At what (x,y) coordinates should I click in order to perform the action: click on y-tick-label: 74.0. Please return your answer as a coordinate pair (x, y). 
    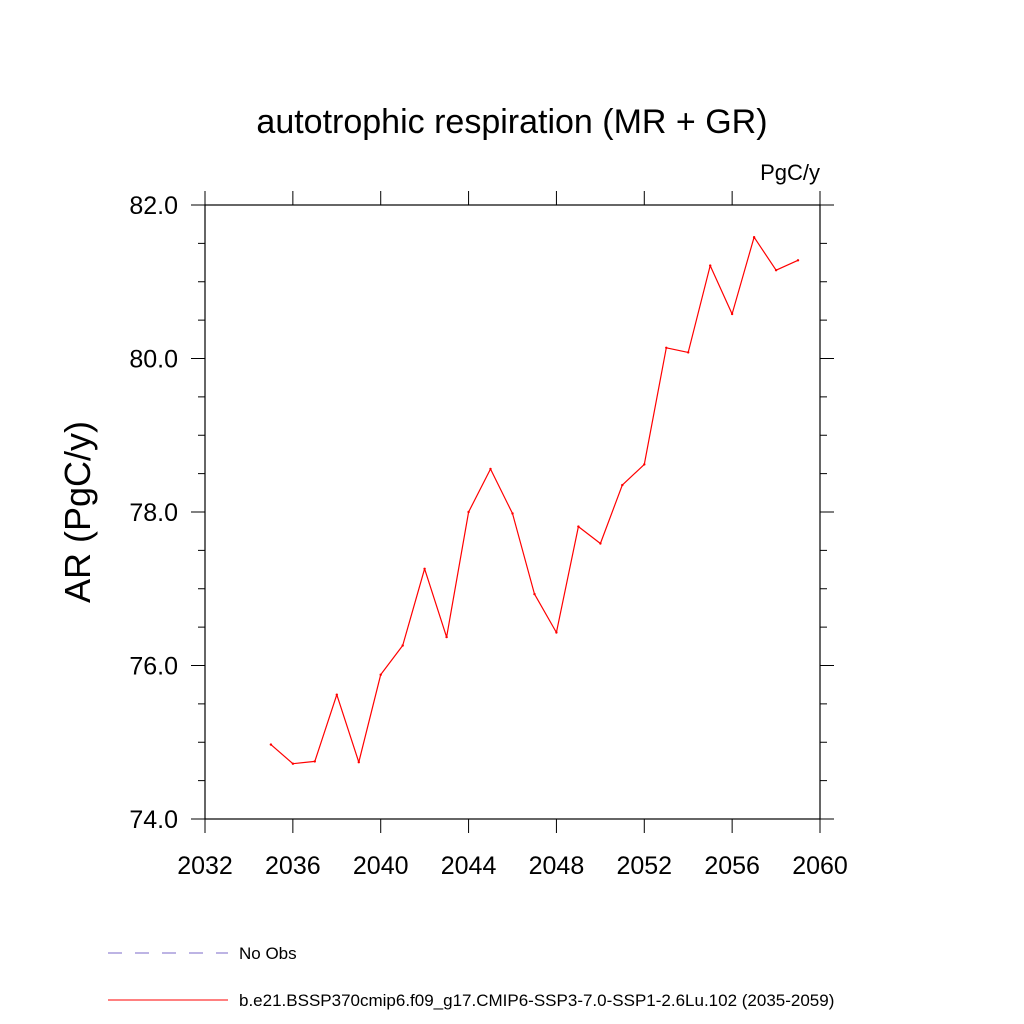
    Looking at the image, I should click on (153, 820).